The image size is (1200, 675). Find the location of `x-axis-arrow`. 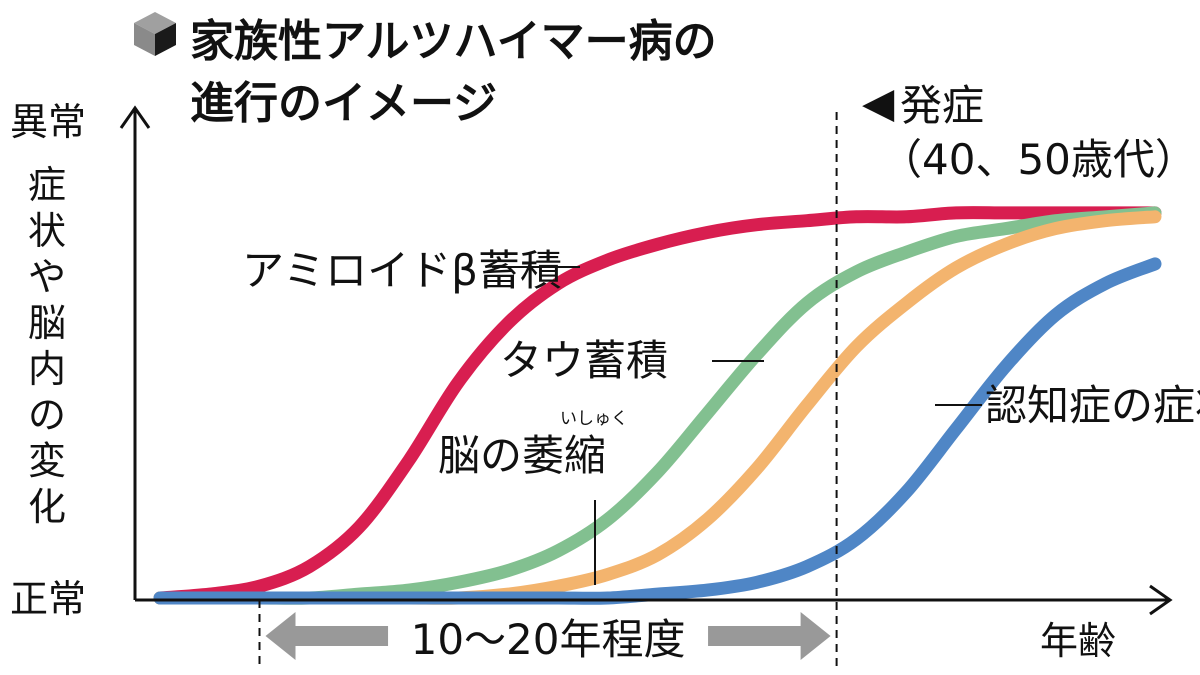

x-axis-arrow is located at coordinates (1161, 600).